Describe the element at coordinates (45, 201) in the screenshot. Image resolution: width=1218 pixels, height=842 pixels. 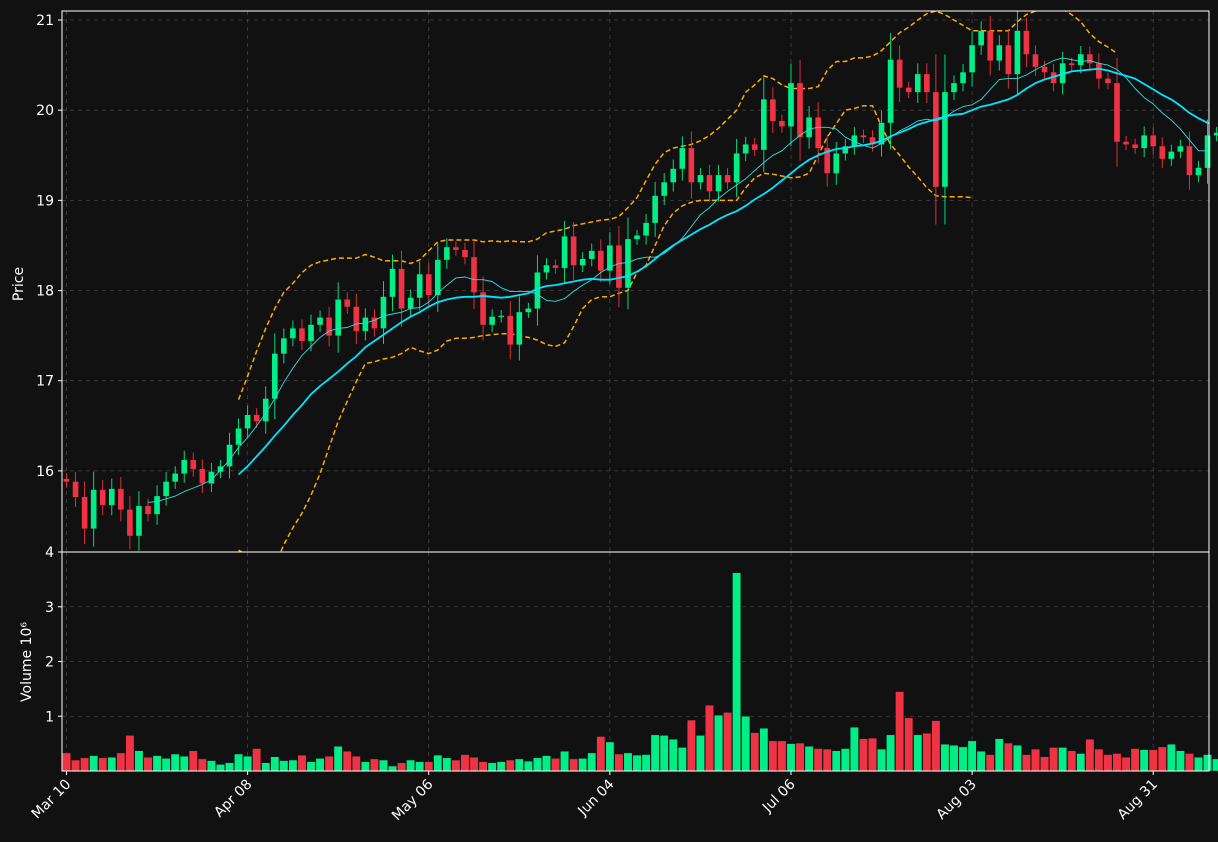
I see `price-tick-label: 19` at that location.